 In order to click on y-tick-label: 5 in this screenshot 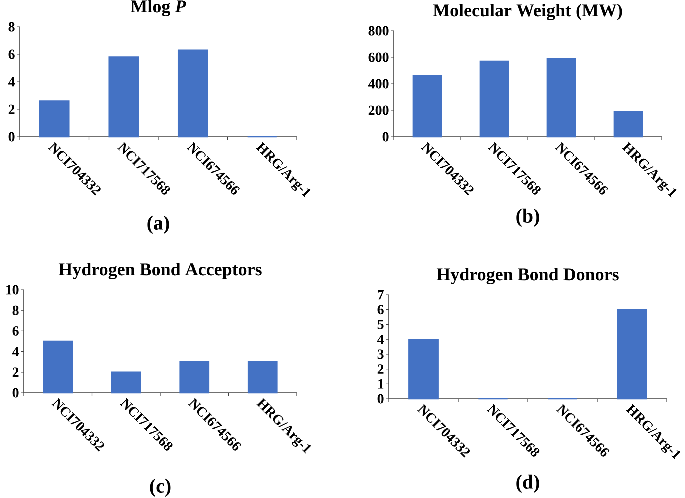, I will do `click(381, 325)`.